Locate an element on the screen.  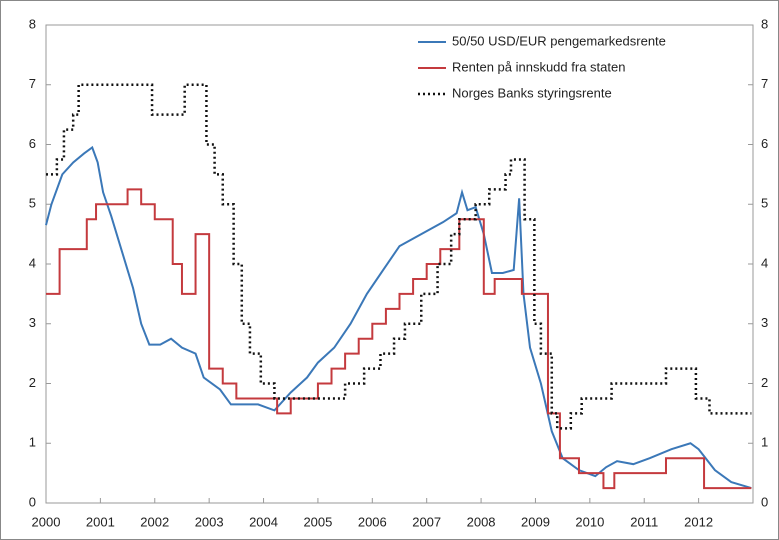
y2-tick-label: 4 is located at coordinates (764, 262).